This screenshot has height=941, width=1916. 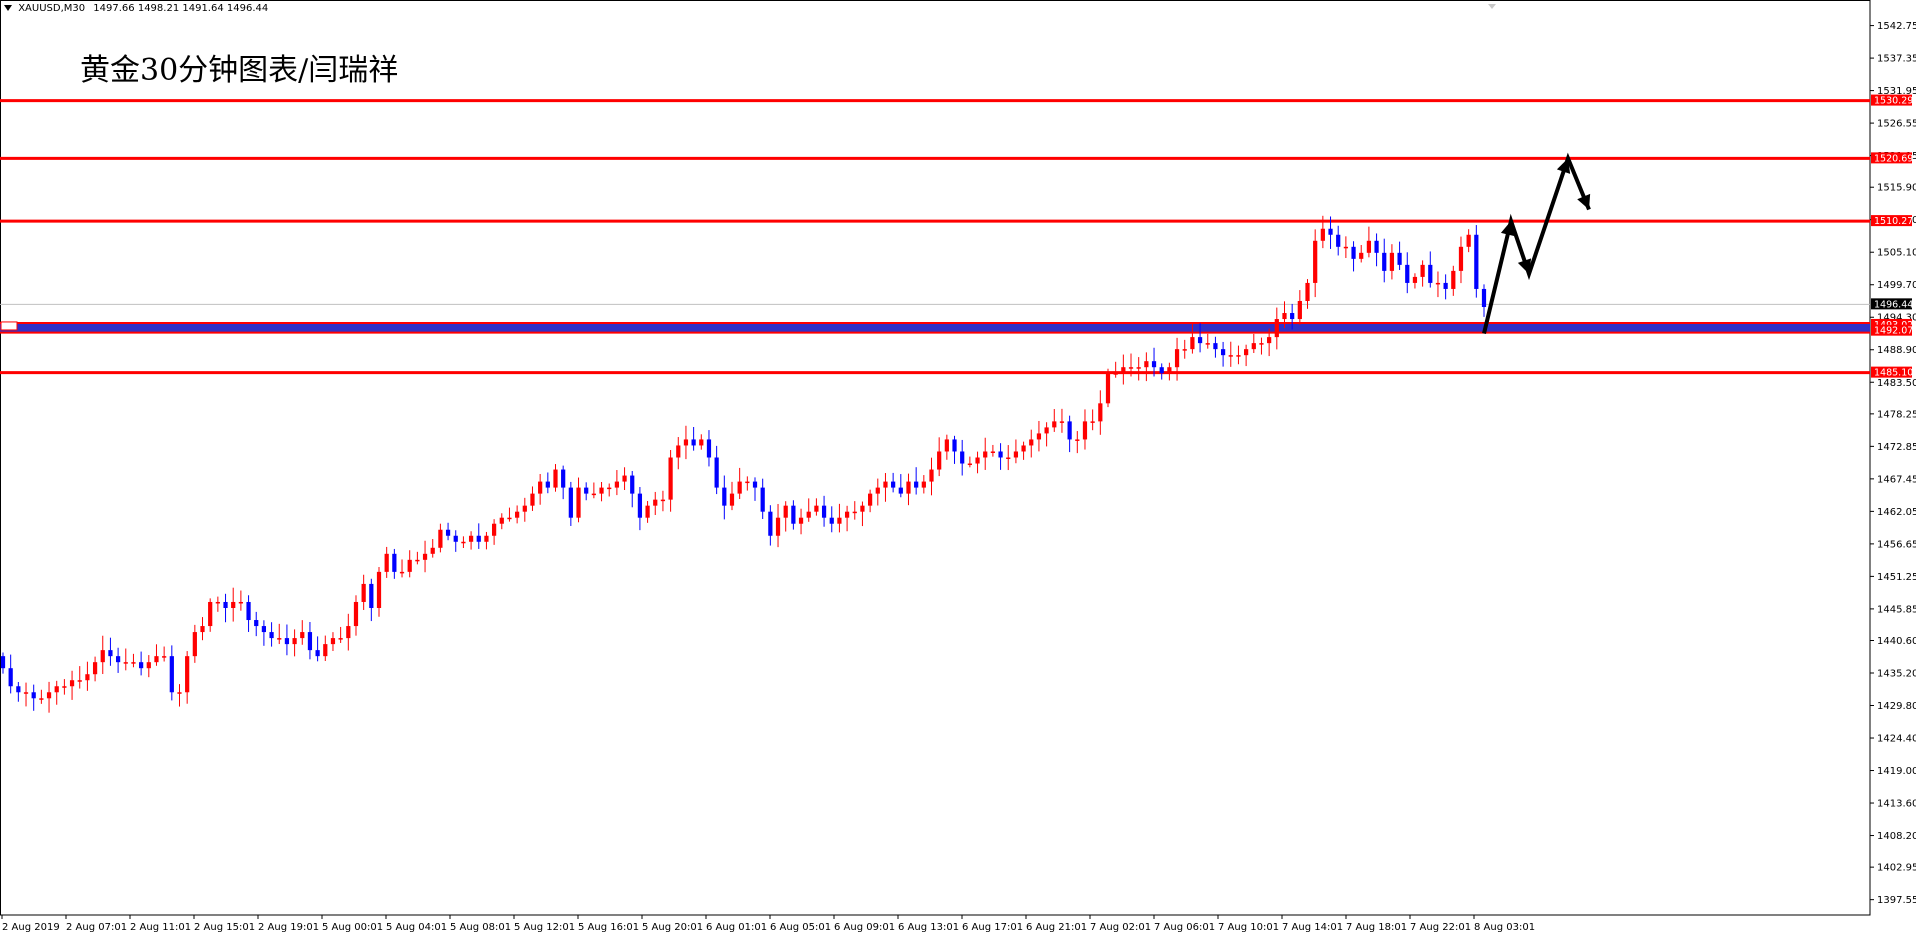 I want to click on support-zone-band, so click(x=935, y=327).